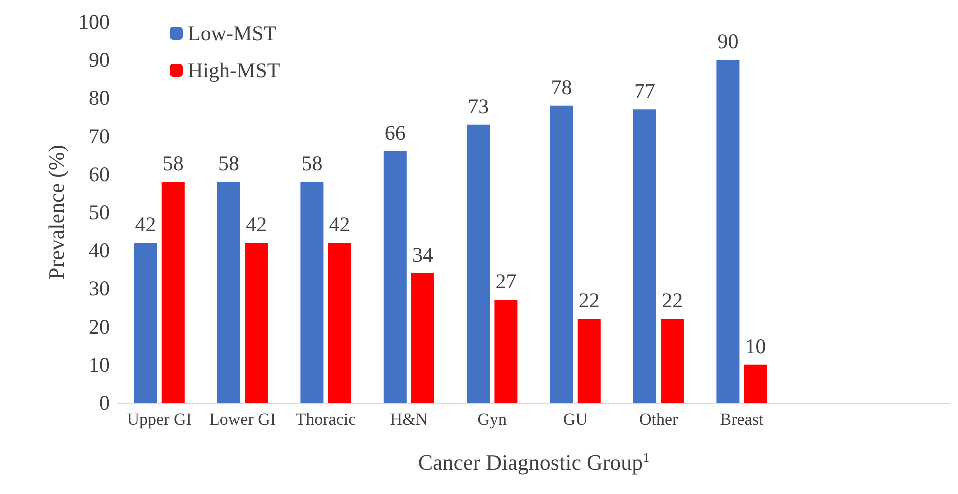  Describe the element at coordinates (742, 419) in the screenshot. I see `x-tick-label: Breast` at that location.